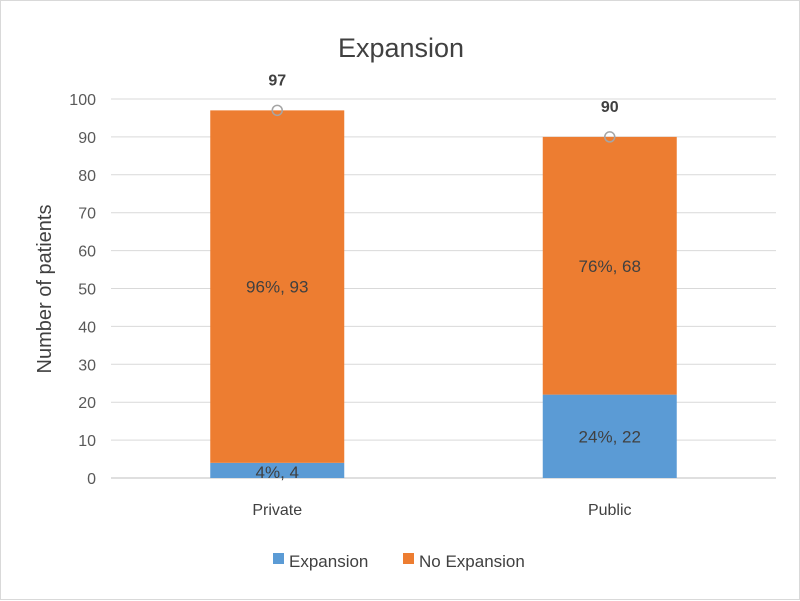 This screenshot has height=601, width=800. I want to click on data-label: 96%, 93, so click(277, 287).